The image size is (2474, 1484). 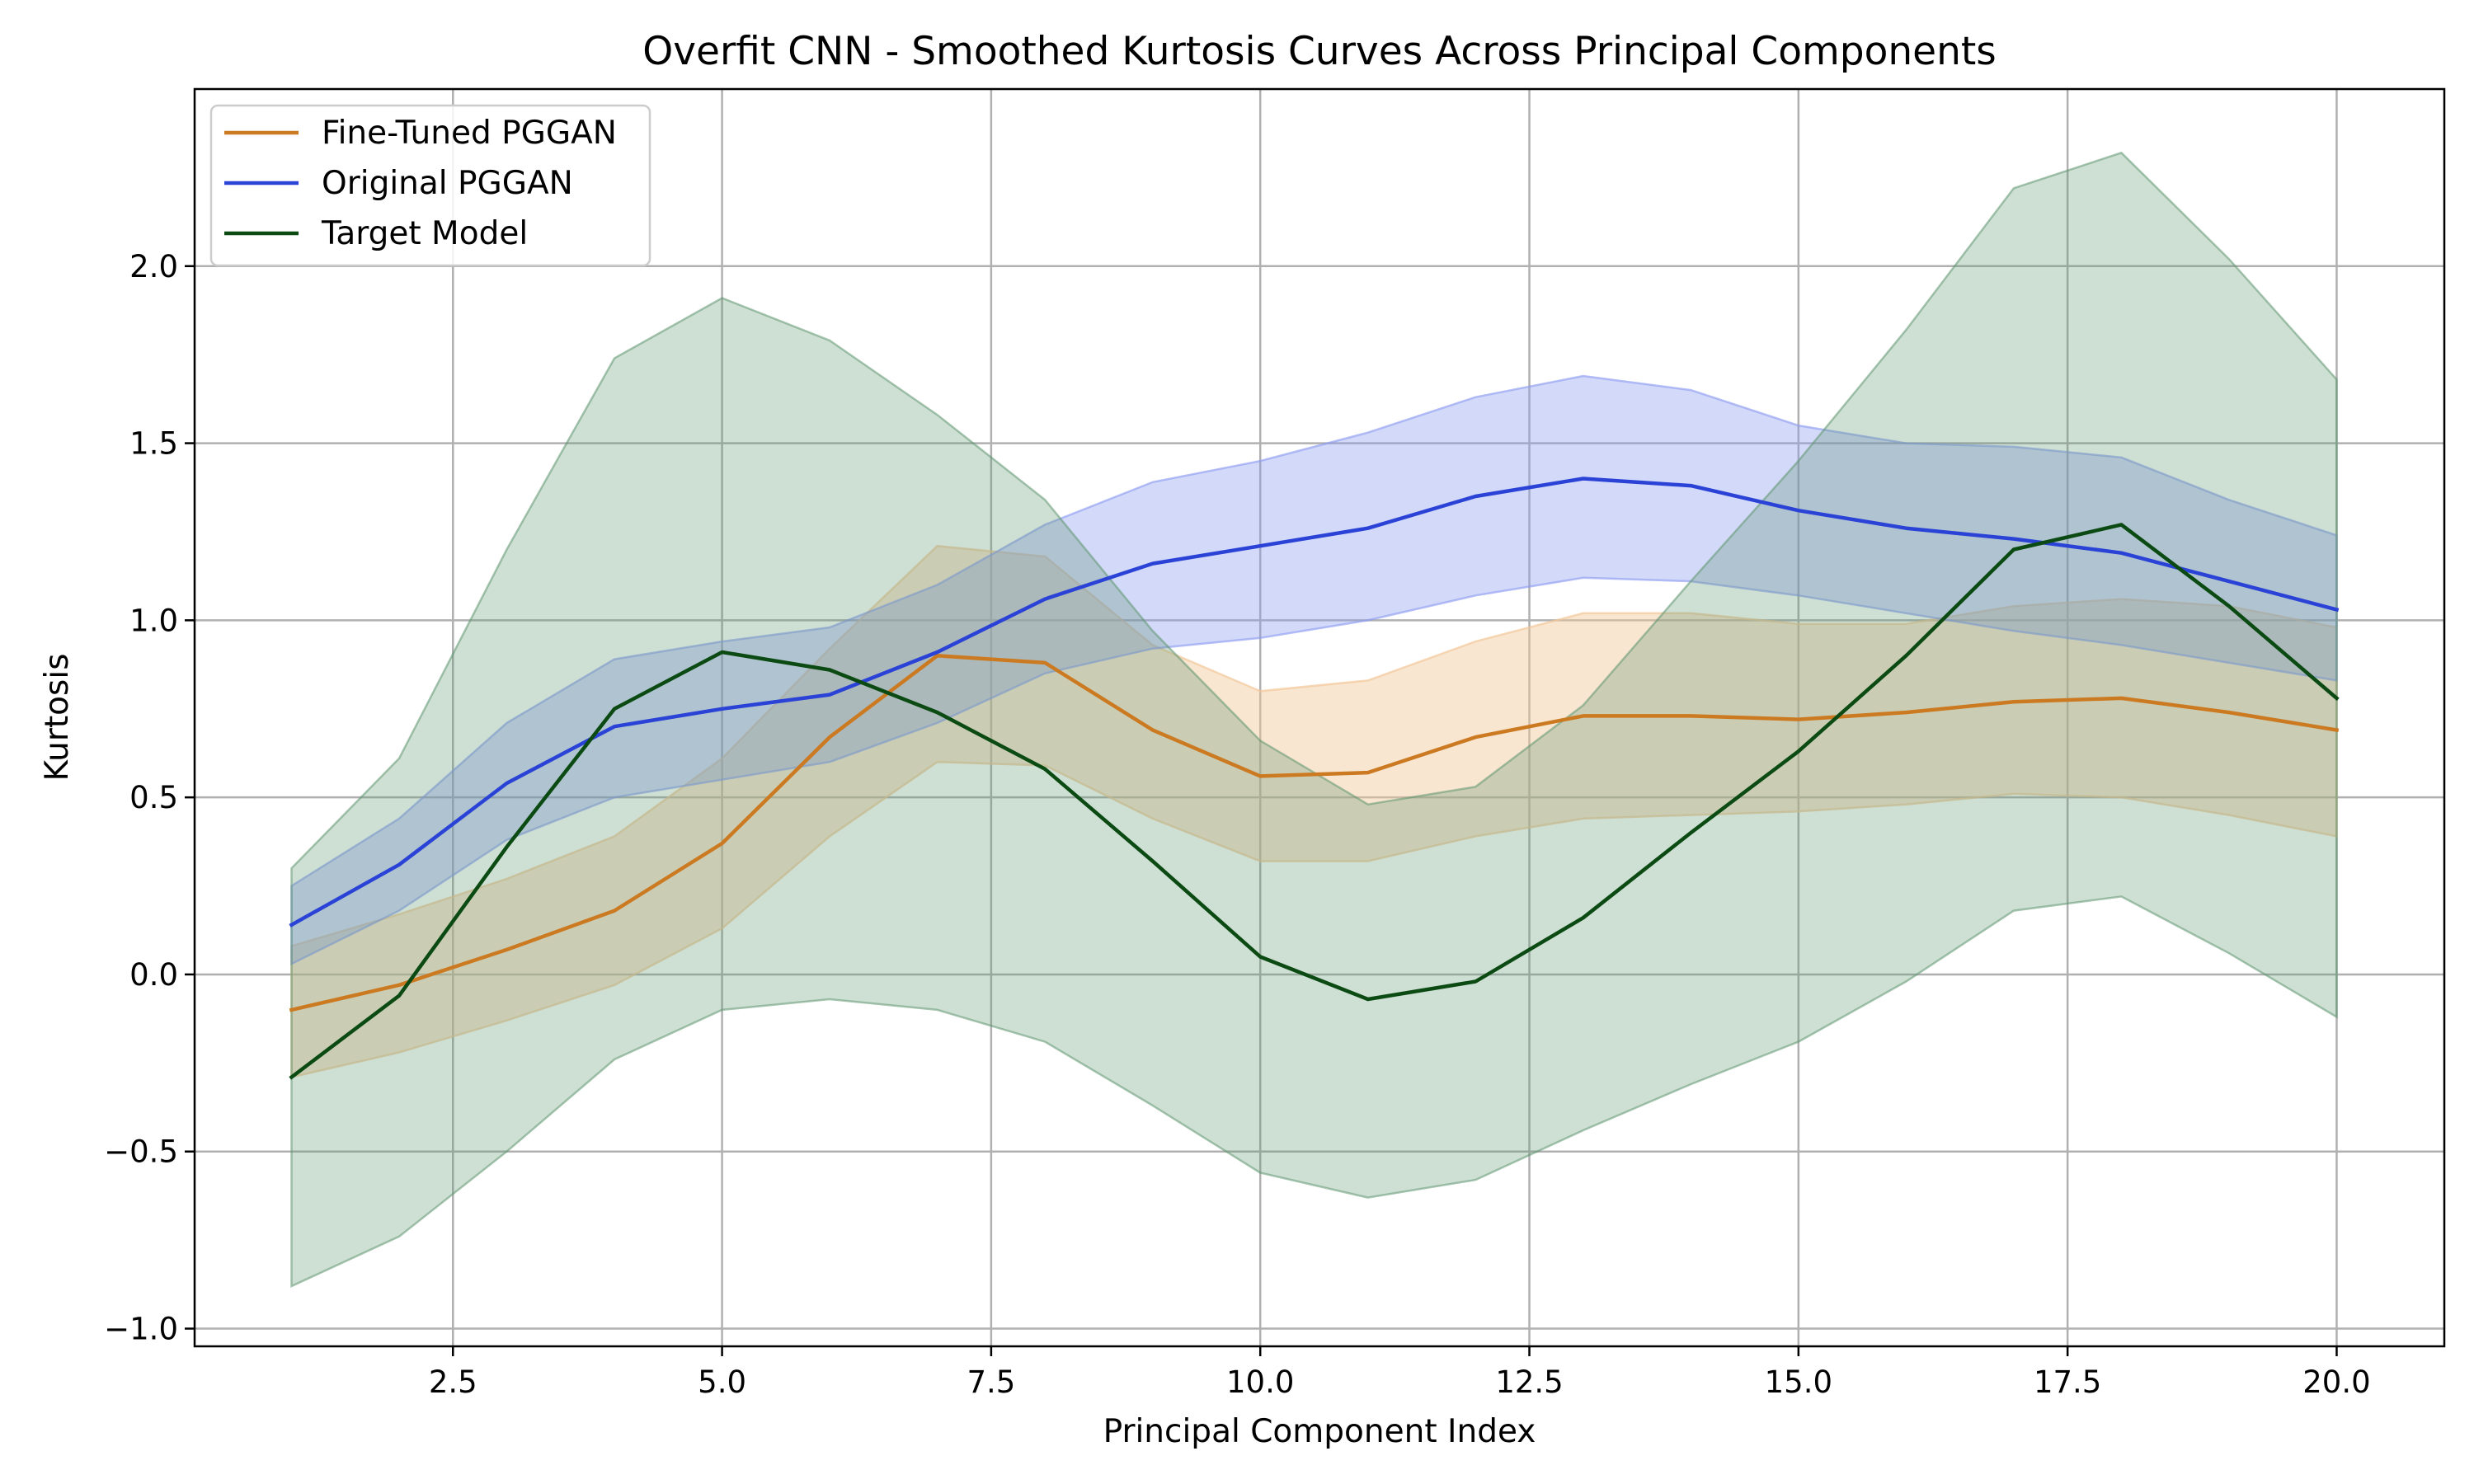 What do you see at coordinates (424, 233) in the screenshot?
I see `legend-label-2: Target Model` at bounding box center [424, 233].